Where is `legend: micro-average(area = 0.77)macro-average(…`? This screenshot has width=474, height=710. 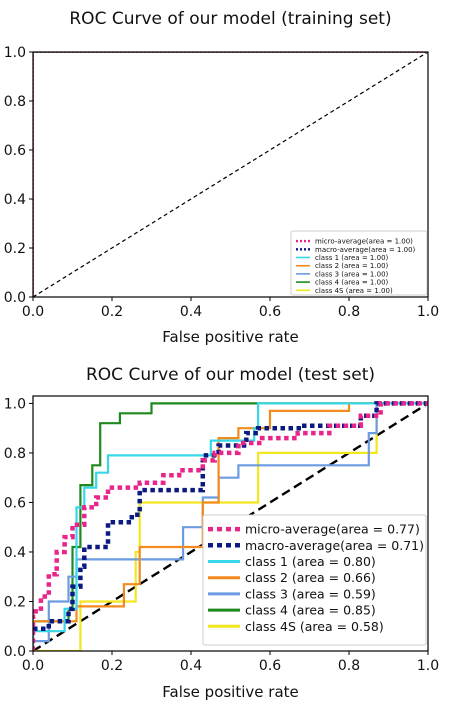
legend: micro-average(area = 0.77)macro-average(… is located at coordinates (314, 580).